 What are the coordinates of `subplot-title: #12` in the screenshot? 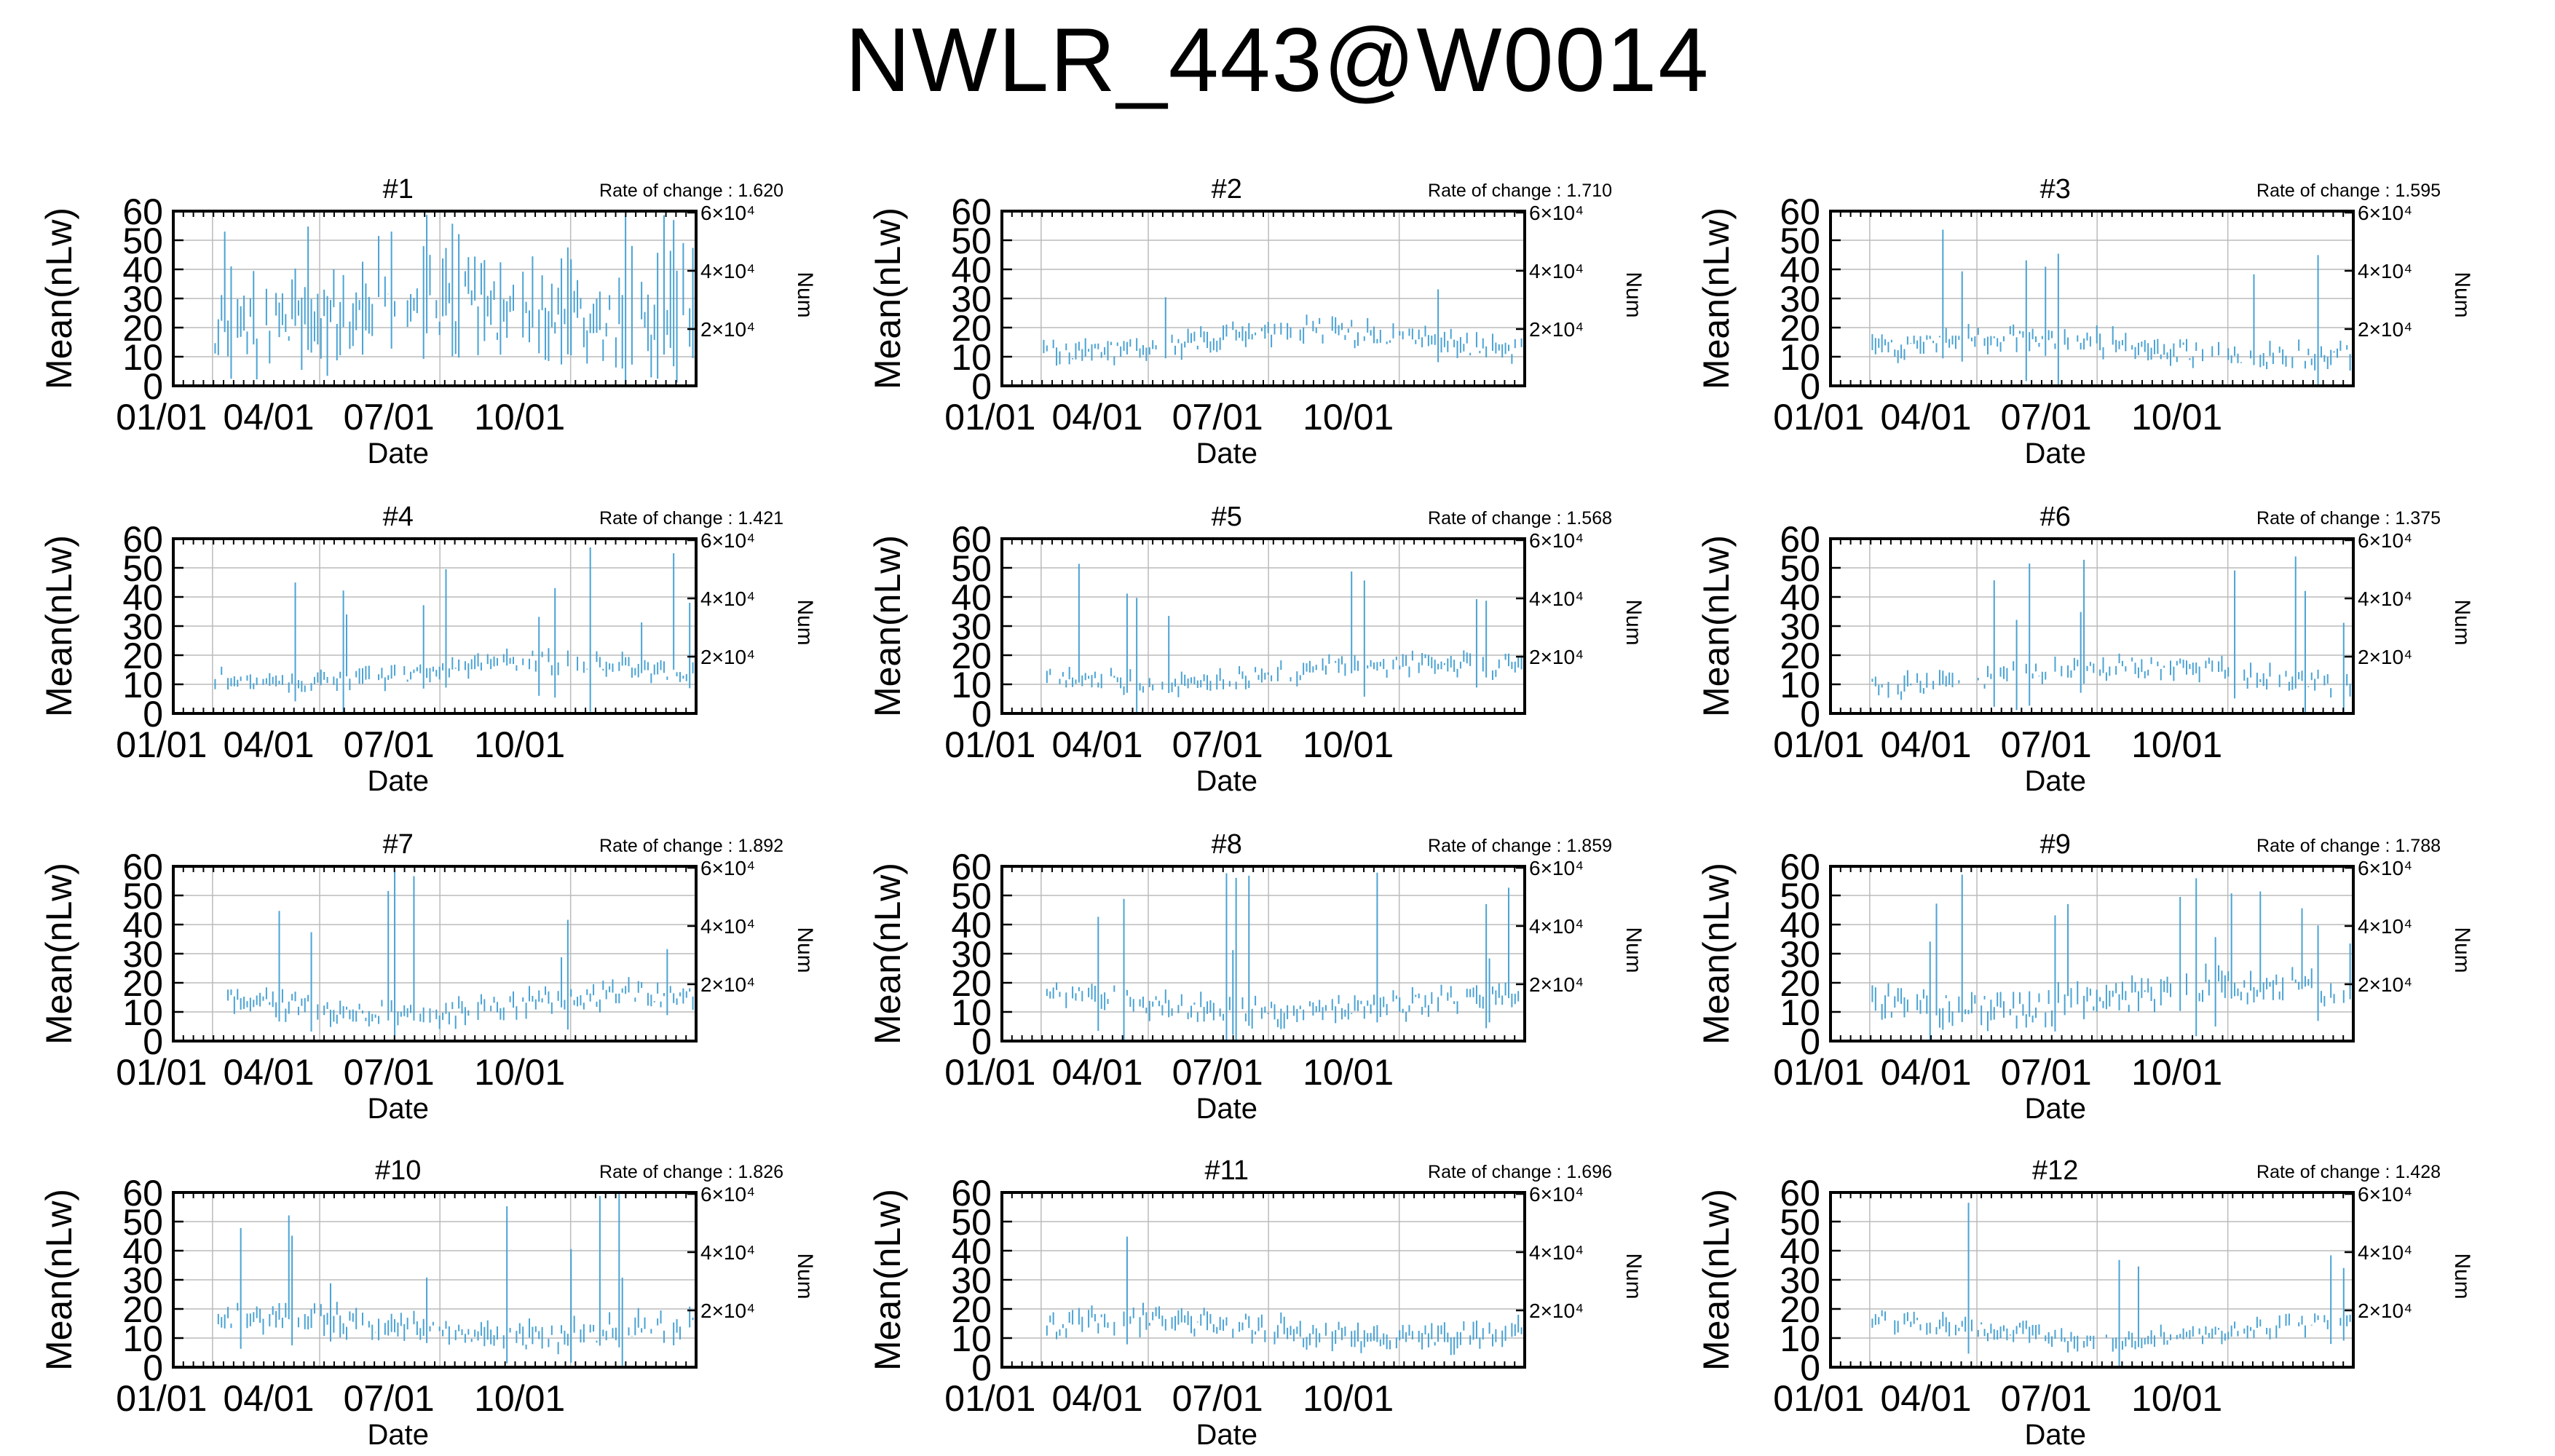 It's located at (2055, 1170).